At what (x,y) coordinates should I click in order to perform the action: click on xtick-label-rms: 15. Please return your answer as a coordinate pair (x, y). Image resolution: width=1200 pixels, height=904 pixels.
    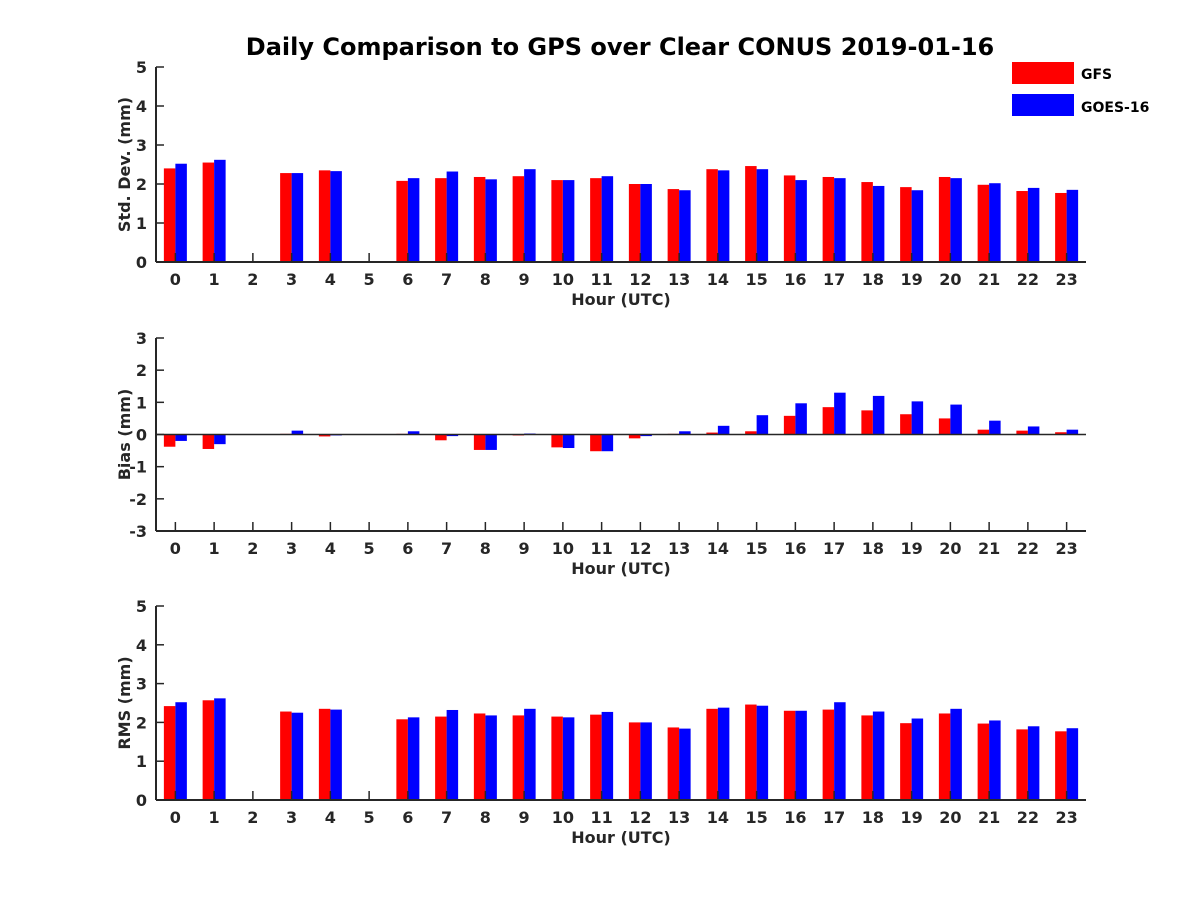
    Looking at the image, I should click on (756, 817).